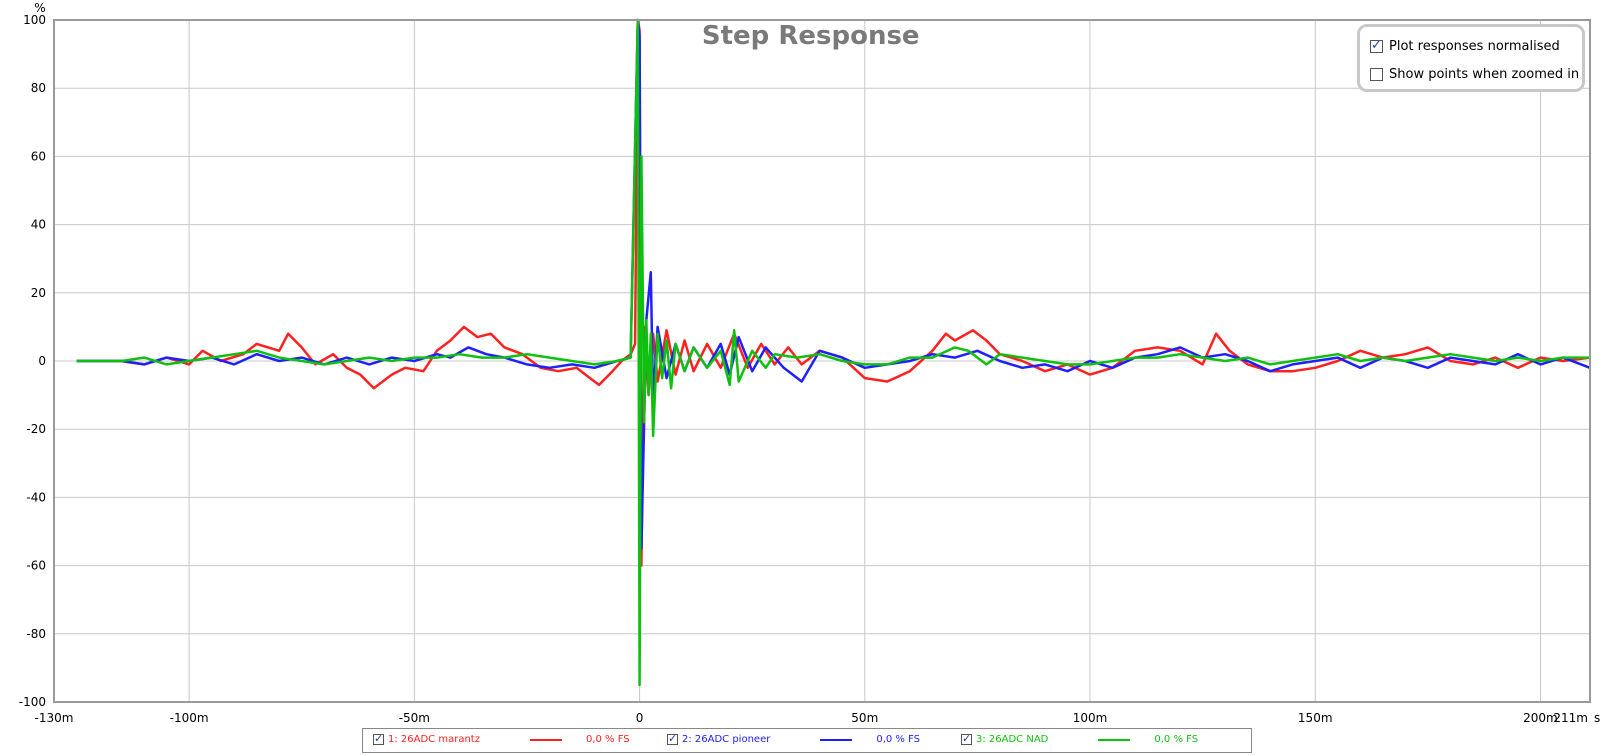 Image resolution: width=1617 pixels, height=756 pixels. Describe the element at coordinates (898, 739) in the screenshot. I see `legend-series-2-value: 0,0 % FS` at that location.